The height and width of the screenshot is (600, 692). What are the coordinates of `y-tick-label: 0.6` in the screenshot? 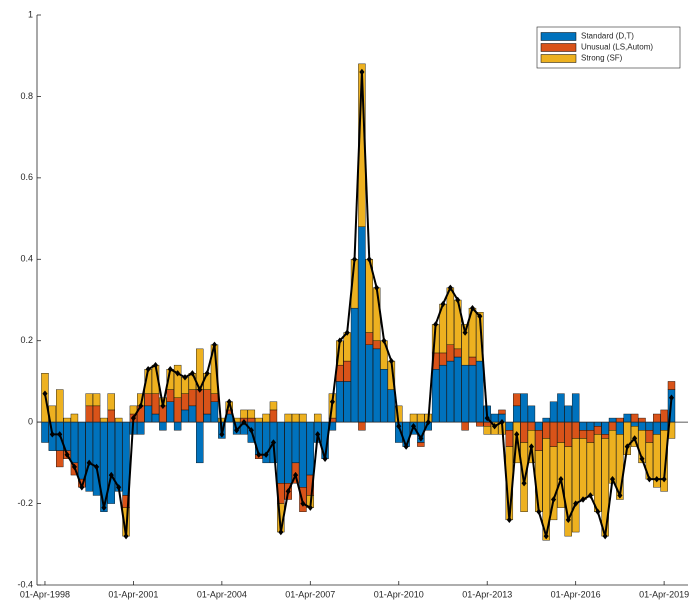 It's located at (26, 177).